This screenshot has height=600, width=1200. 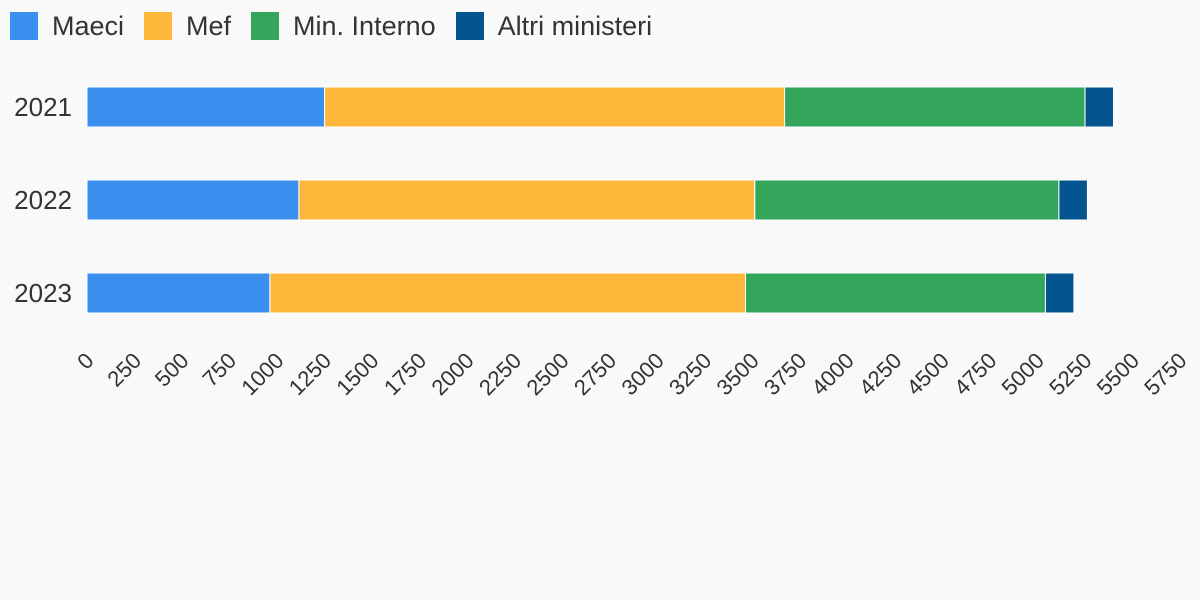 I want to click on legend-item: Maeci, so click(x=67, y=26).